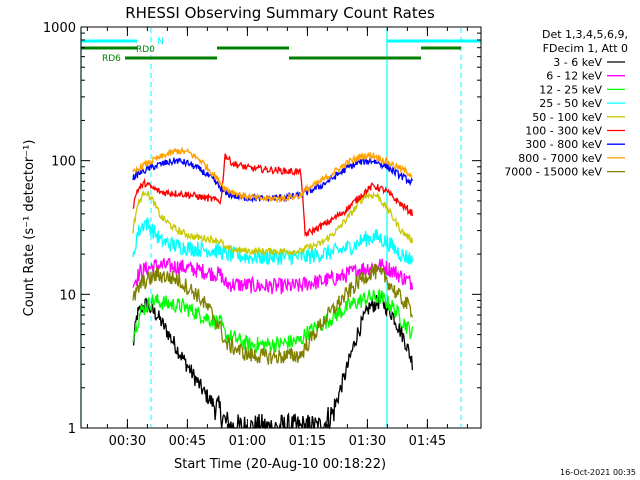  What do you see at coordinates (570, 103) in the screenshot?
I see `legend-entry-label: 25 - 50 keV` at bounding box center [570, 103].